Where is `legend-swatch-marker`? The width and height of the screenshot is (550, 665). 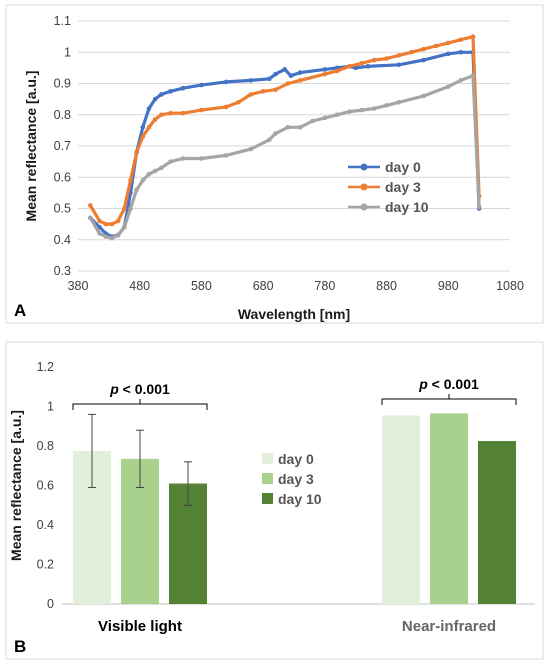
legend-swatch-marker is located at coordinates (364, 167).